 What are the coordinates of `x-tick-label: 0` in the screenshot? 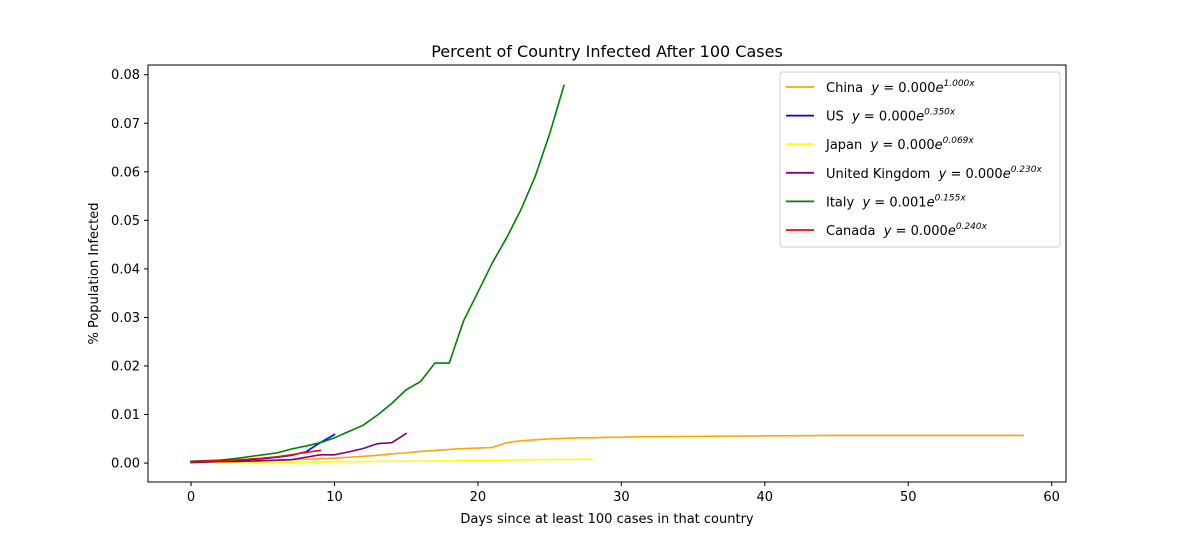 It's located at (191, 497).